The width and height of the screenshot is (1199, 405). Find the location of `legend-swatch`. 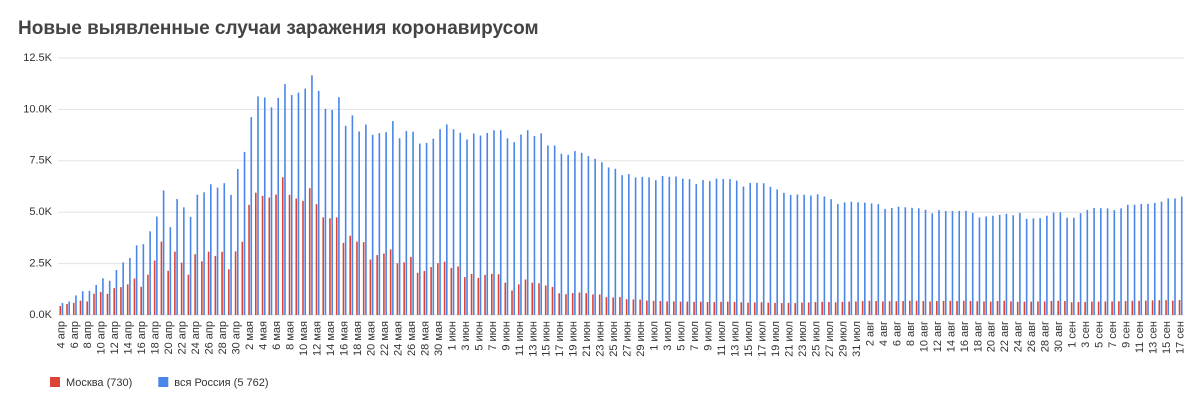

legend-swatch is located at coordinates (163, 382).